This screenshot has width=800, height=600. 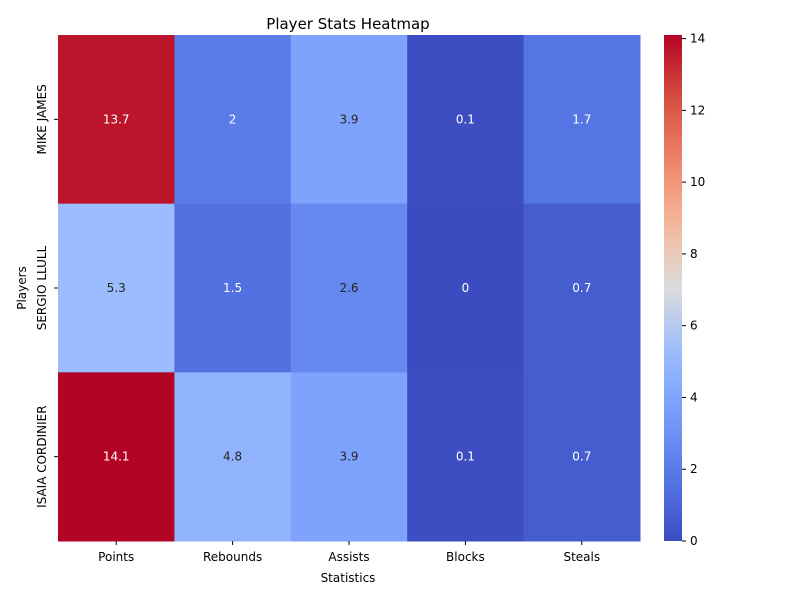 I want to click on x-tick-label: Rebounds, so click(x=232, y=557).